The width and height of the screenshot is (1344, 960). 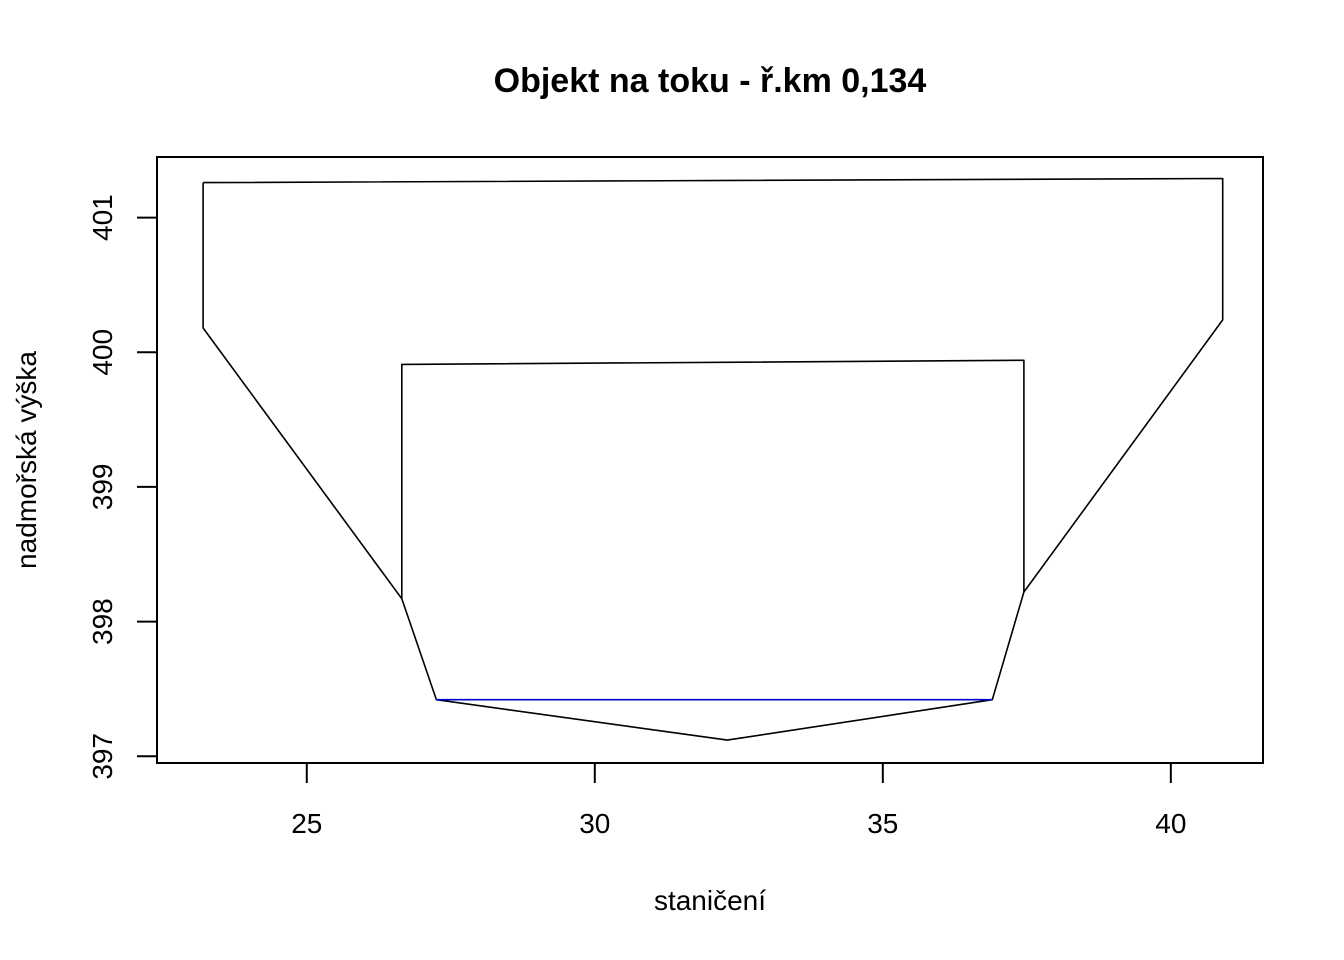 I want to click on x-tick-label: 25, so click(x=306, y=823).